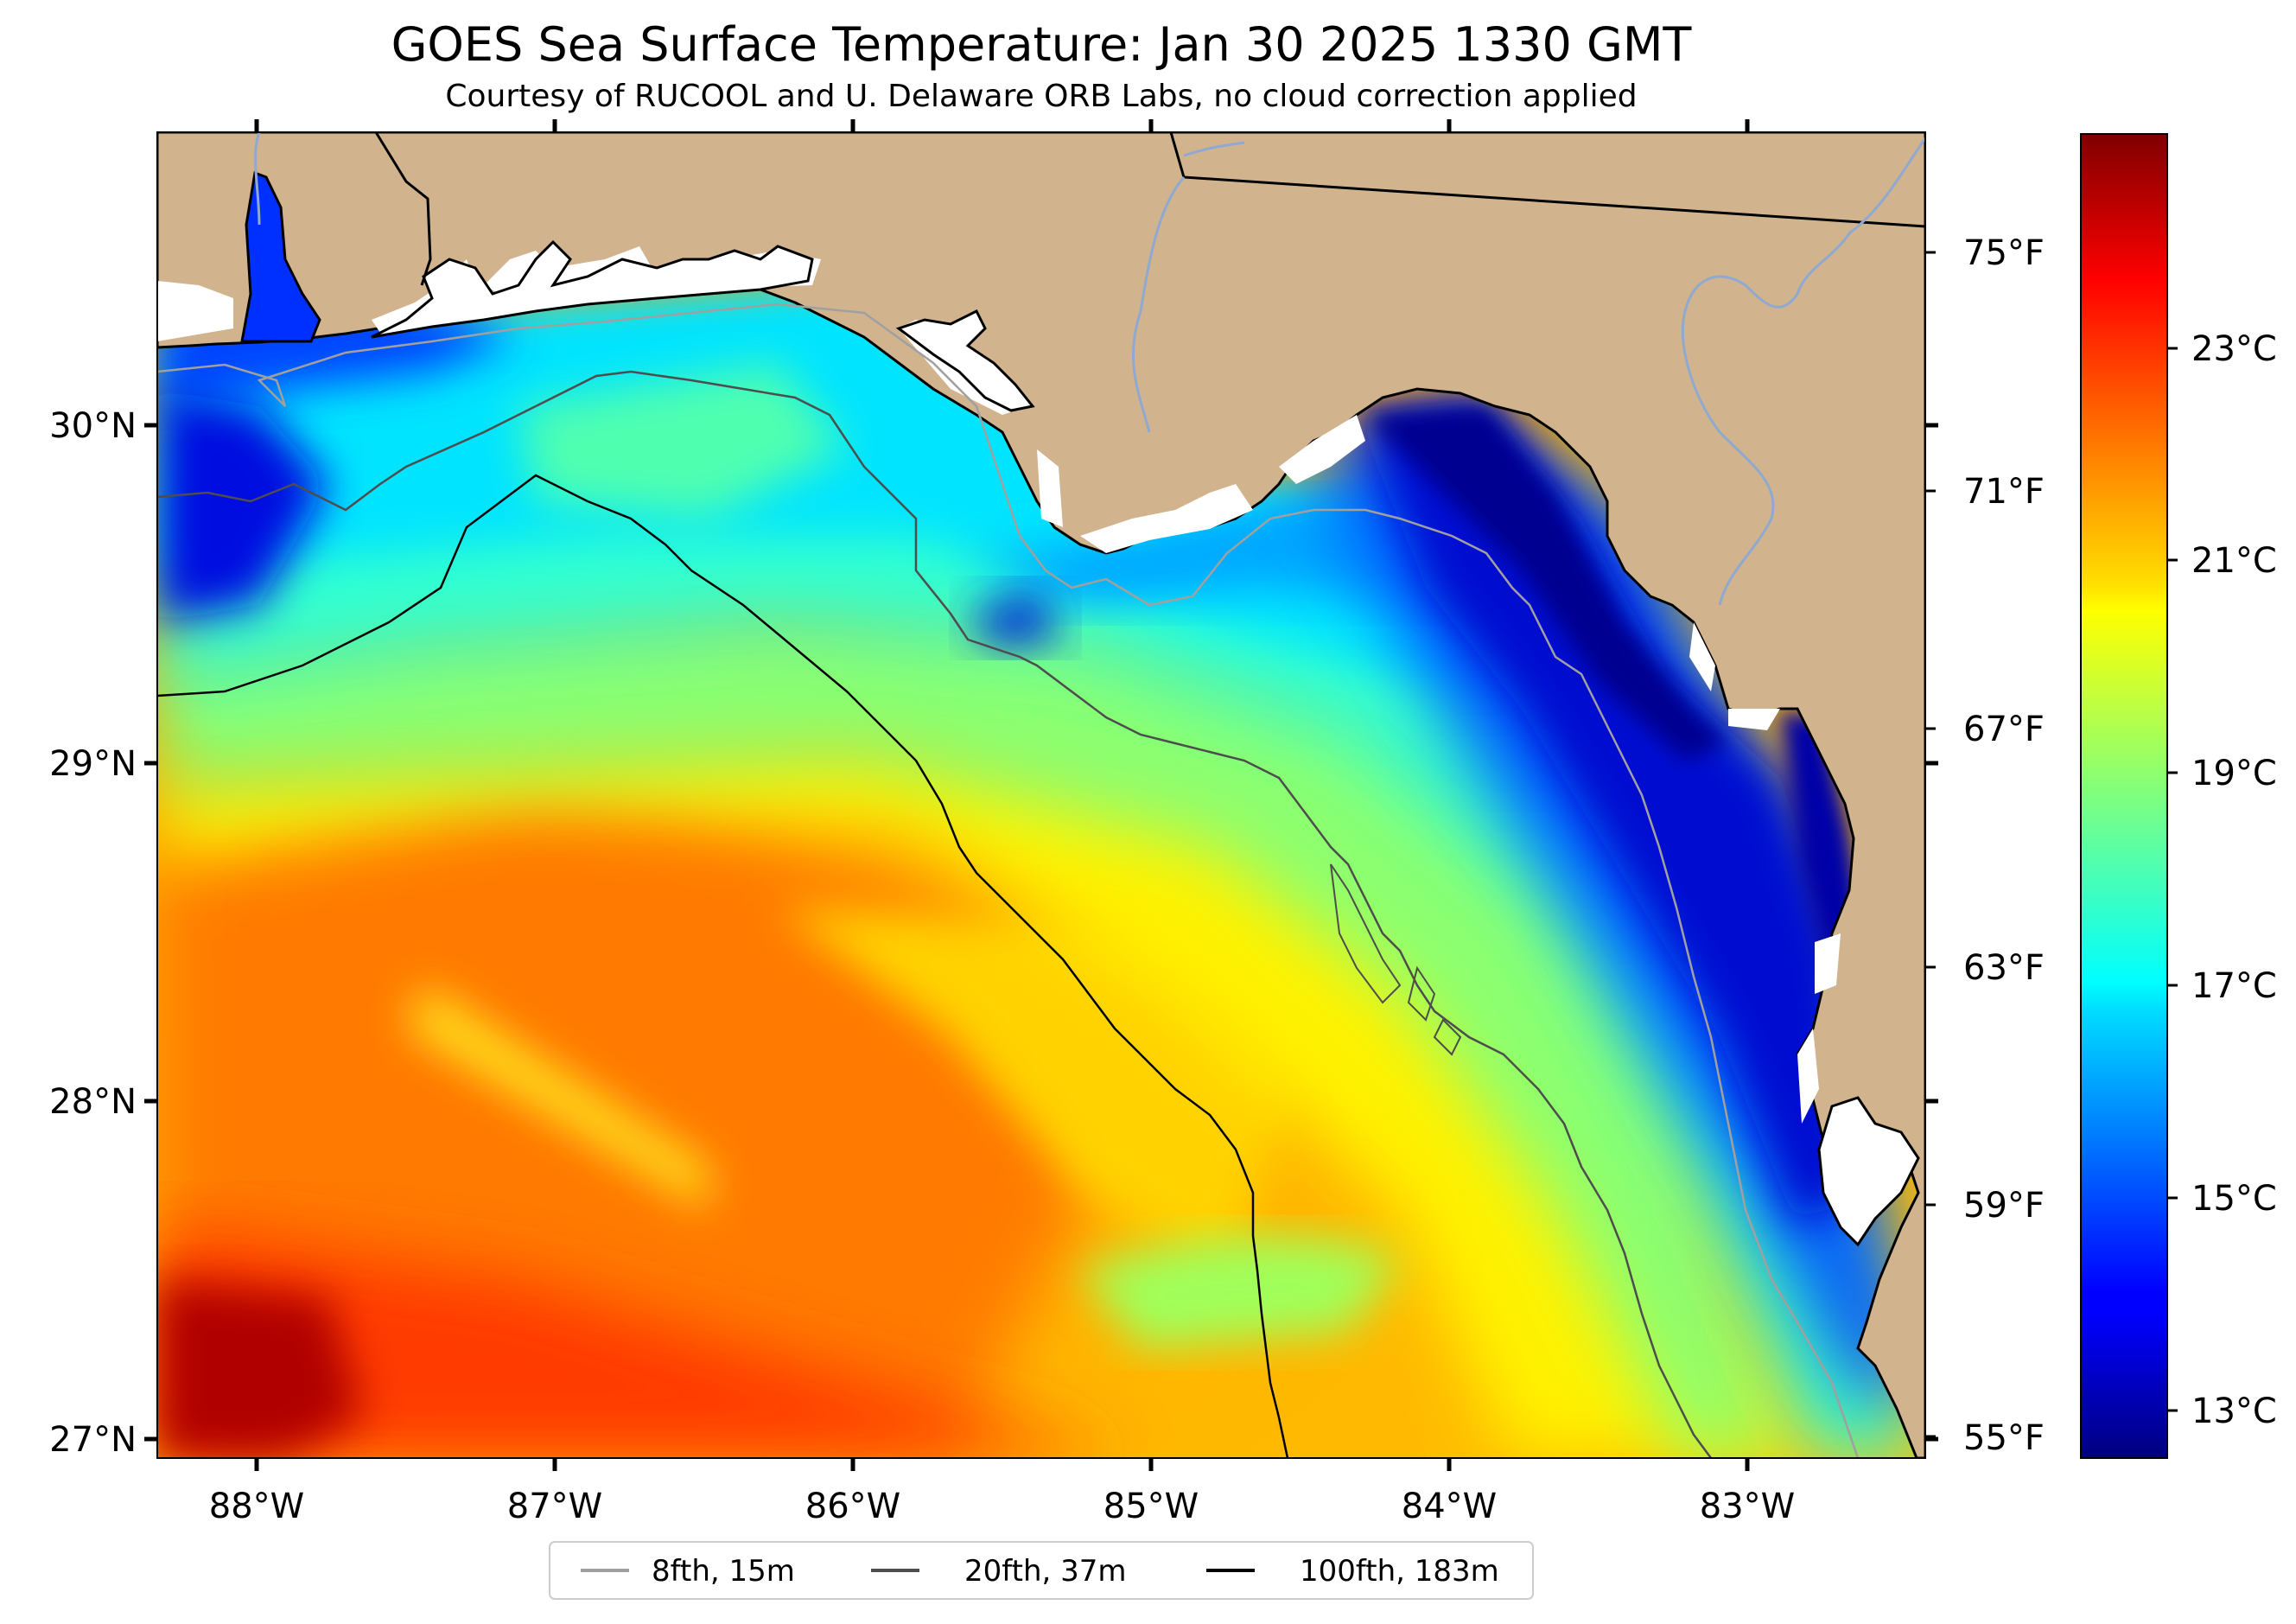 The width and height of the screenshot is (2296, 1624). I want to click on f-ticks, so click(1930, 844).